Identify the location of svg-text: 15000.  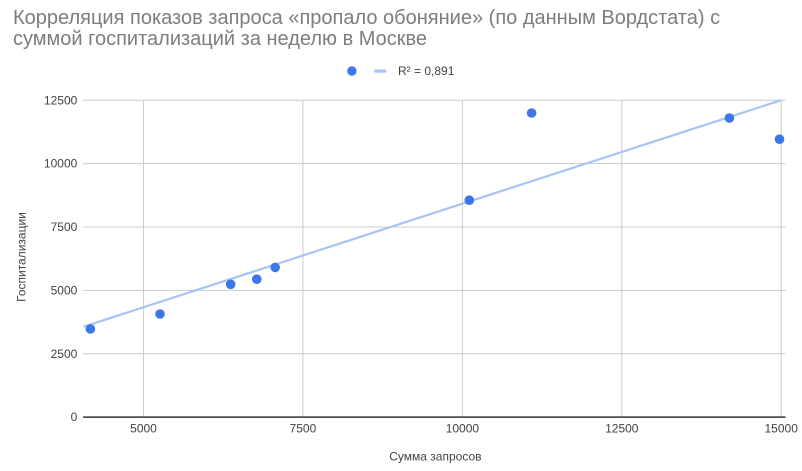
(782, 429).